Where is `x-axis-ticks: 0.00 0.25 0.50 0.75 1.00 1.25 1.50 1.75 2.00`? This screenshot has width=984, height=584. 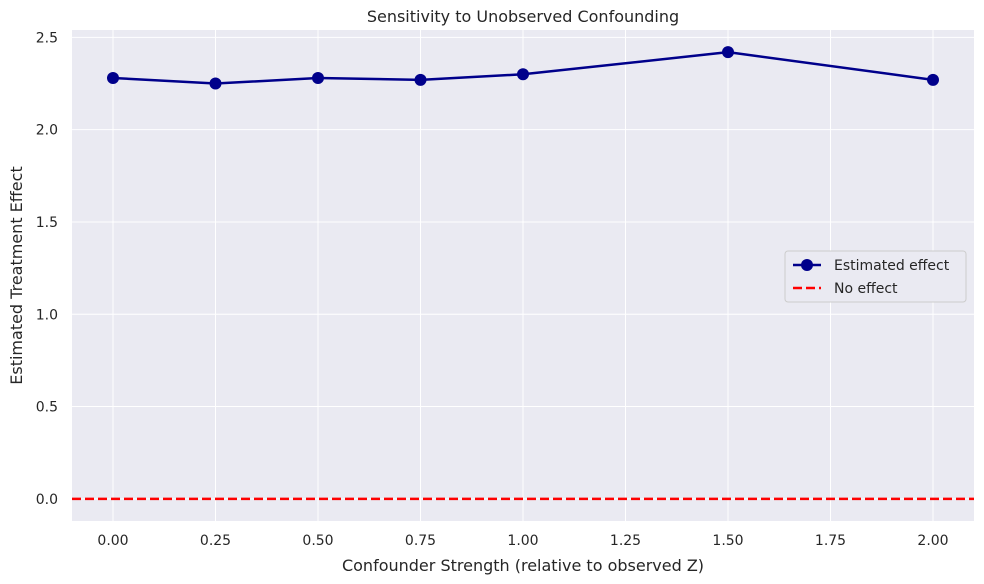
x-axis-ticks: 0.00 0.25 0.50 0.75 1.00 1.25 1.50 1.75 2.00 is located at coordinates (522, 541).